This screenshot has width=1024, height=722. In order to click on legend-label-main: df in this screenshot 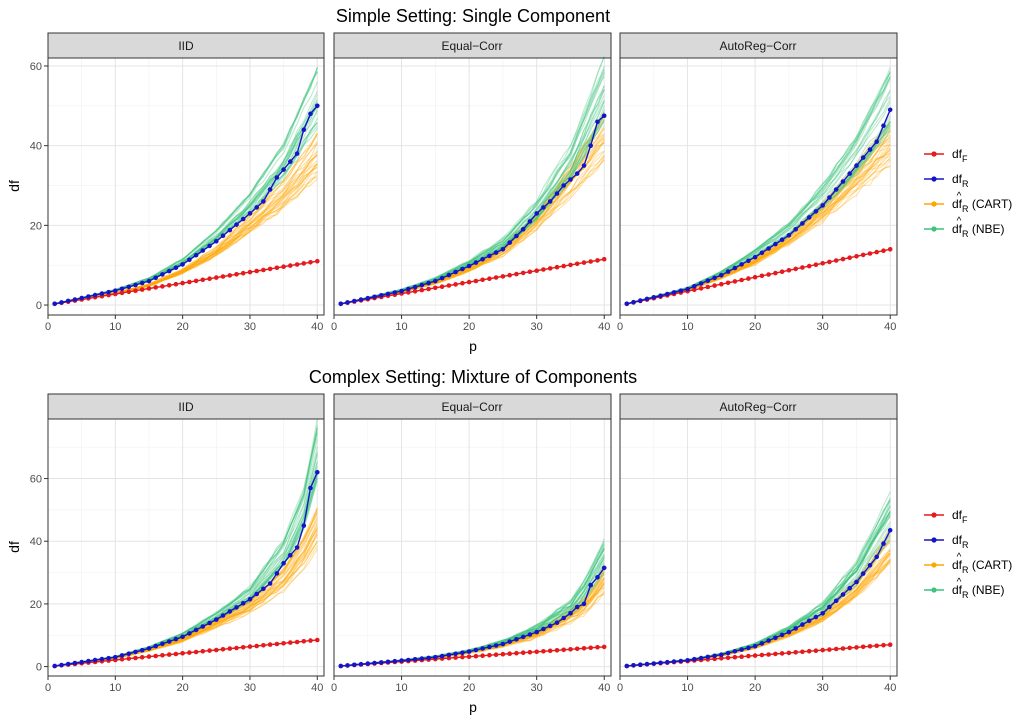, I will do `click(957, 204)`.